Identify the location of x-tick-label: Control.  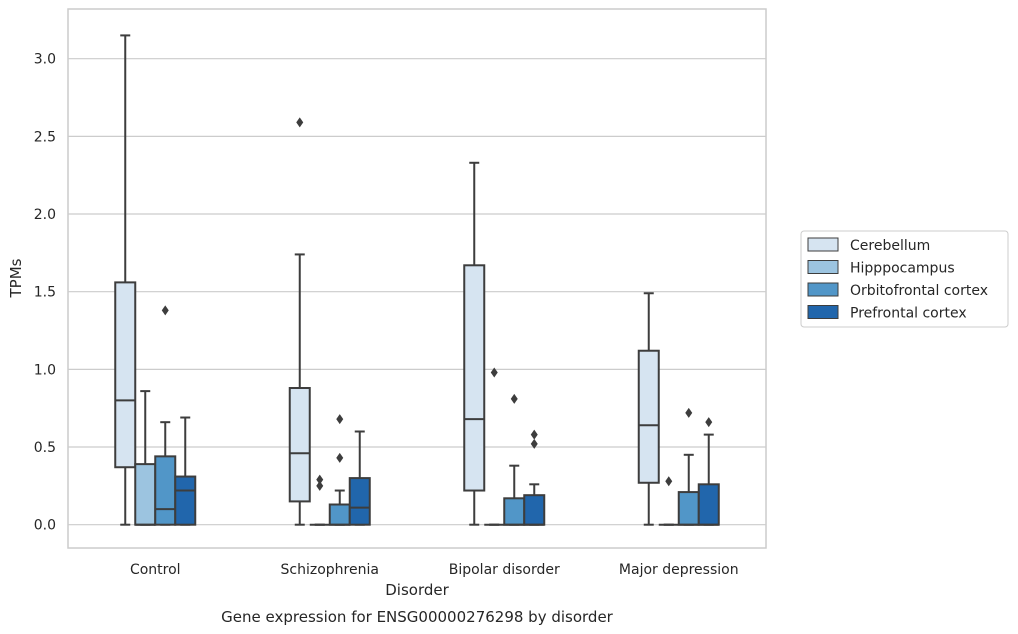
(155, 570).